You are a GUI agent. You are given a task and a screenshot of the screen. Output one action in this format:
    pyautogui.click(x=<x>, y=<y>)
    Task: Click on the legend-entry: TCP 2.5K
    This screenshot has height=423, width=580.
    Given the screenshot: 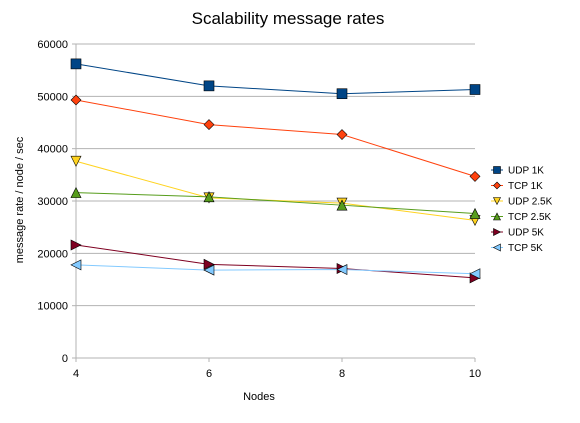 What is the action you would take?
    pyautogui.click(x=521, y=217)
    